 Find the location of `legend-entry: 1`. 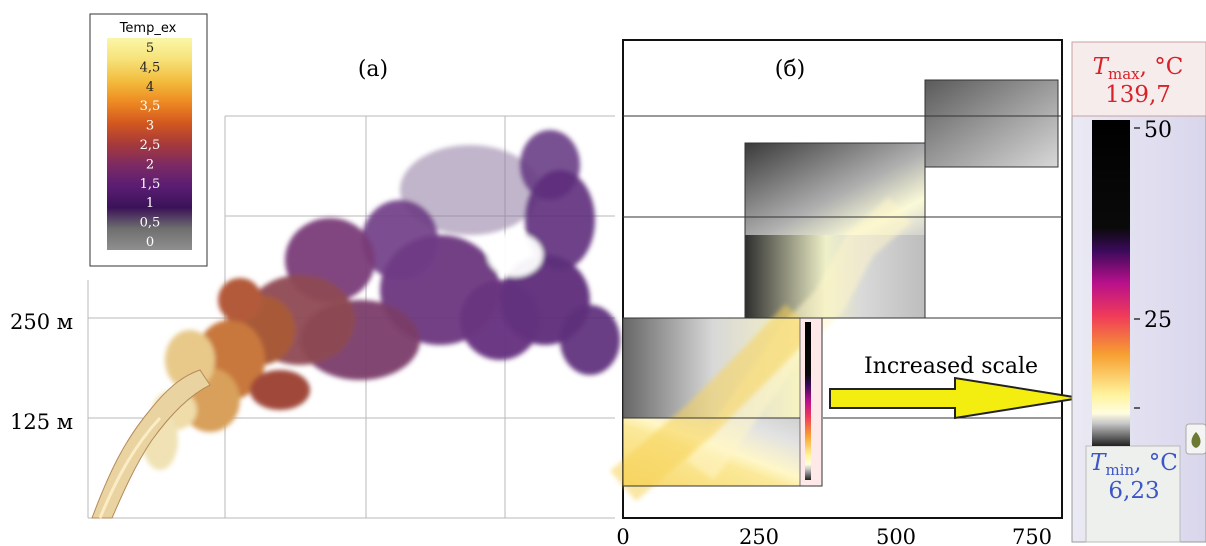

legend-entry: 1 is located at coordinates (150, 203).